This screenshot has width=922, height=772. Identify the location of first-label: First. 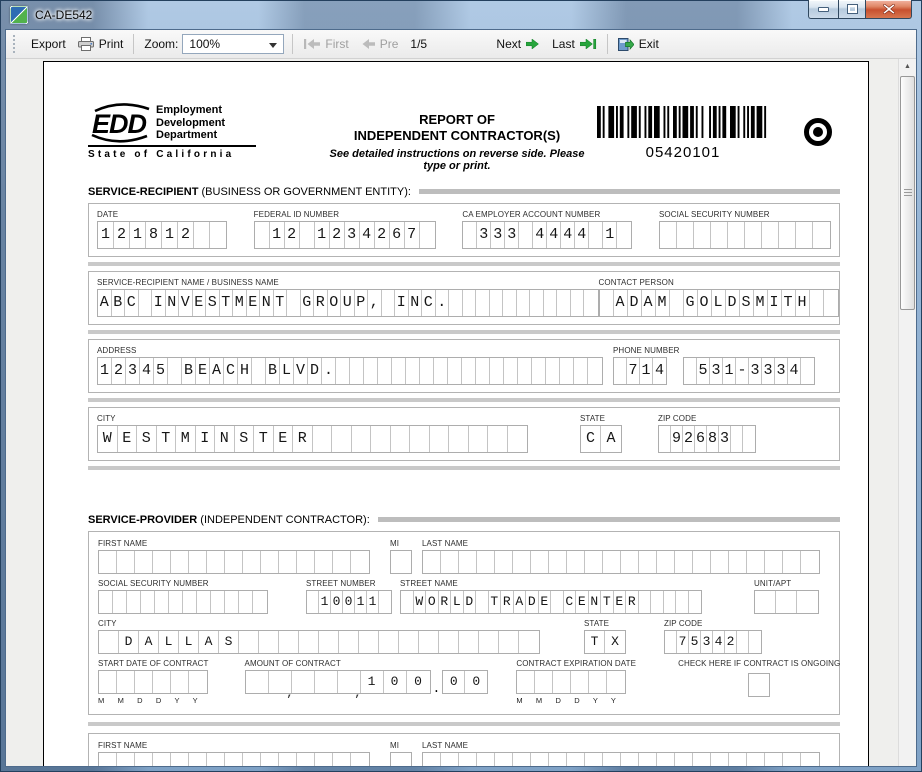
(337, 44).